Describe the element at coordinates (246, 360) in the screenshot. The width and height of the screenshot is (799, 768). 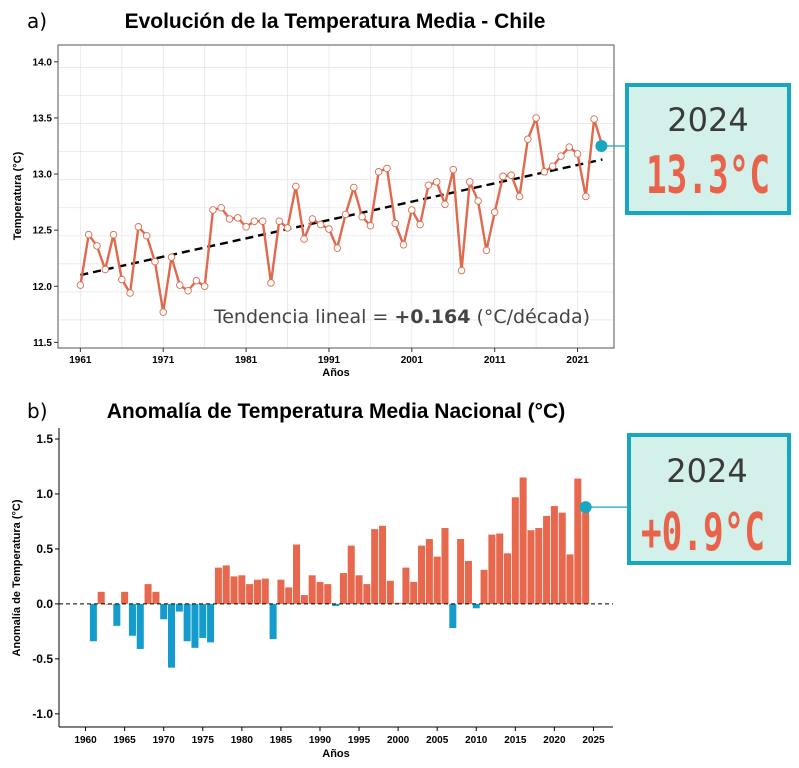
I see `panel-a-xtick-label: 1981` at that location.